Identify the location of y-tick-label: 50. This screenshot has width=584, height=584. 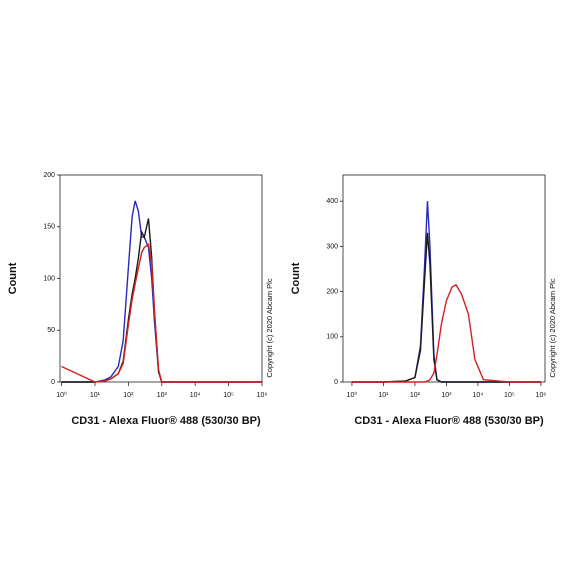
(51, 330).